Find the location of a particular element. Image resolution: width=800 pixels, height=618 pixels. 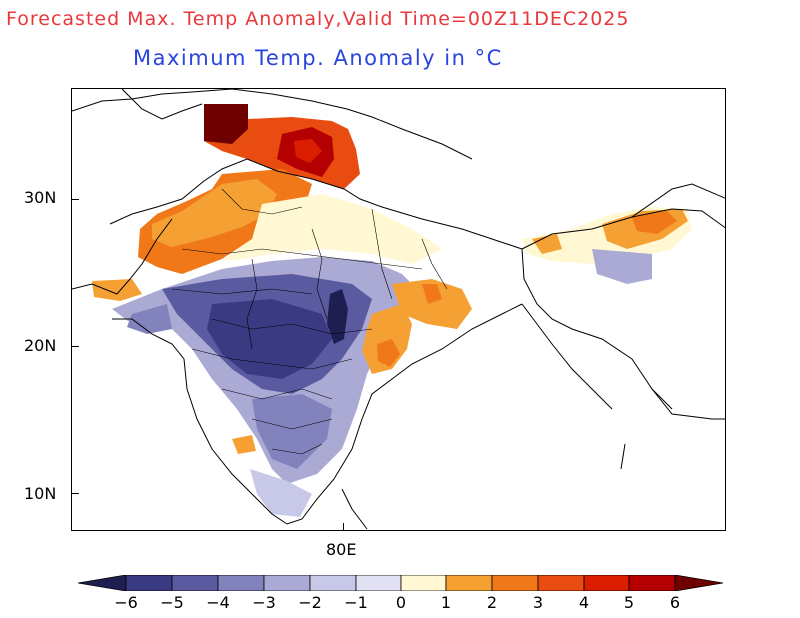

colorbar-label: −6 is located at coordinates (126, 602).